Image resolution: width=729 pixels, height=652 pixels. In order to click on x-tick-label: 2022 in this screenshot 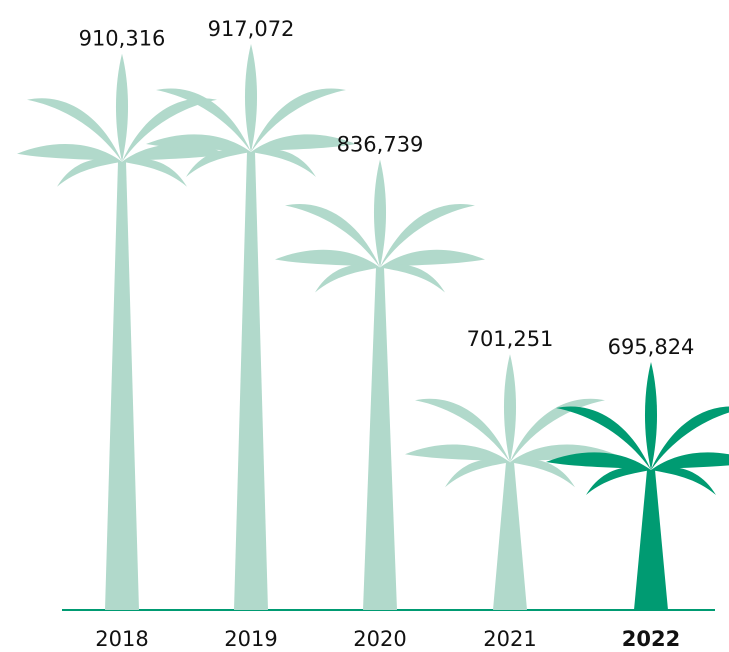, I will do `click(651, 639)`.